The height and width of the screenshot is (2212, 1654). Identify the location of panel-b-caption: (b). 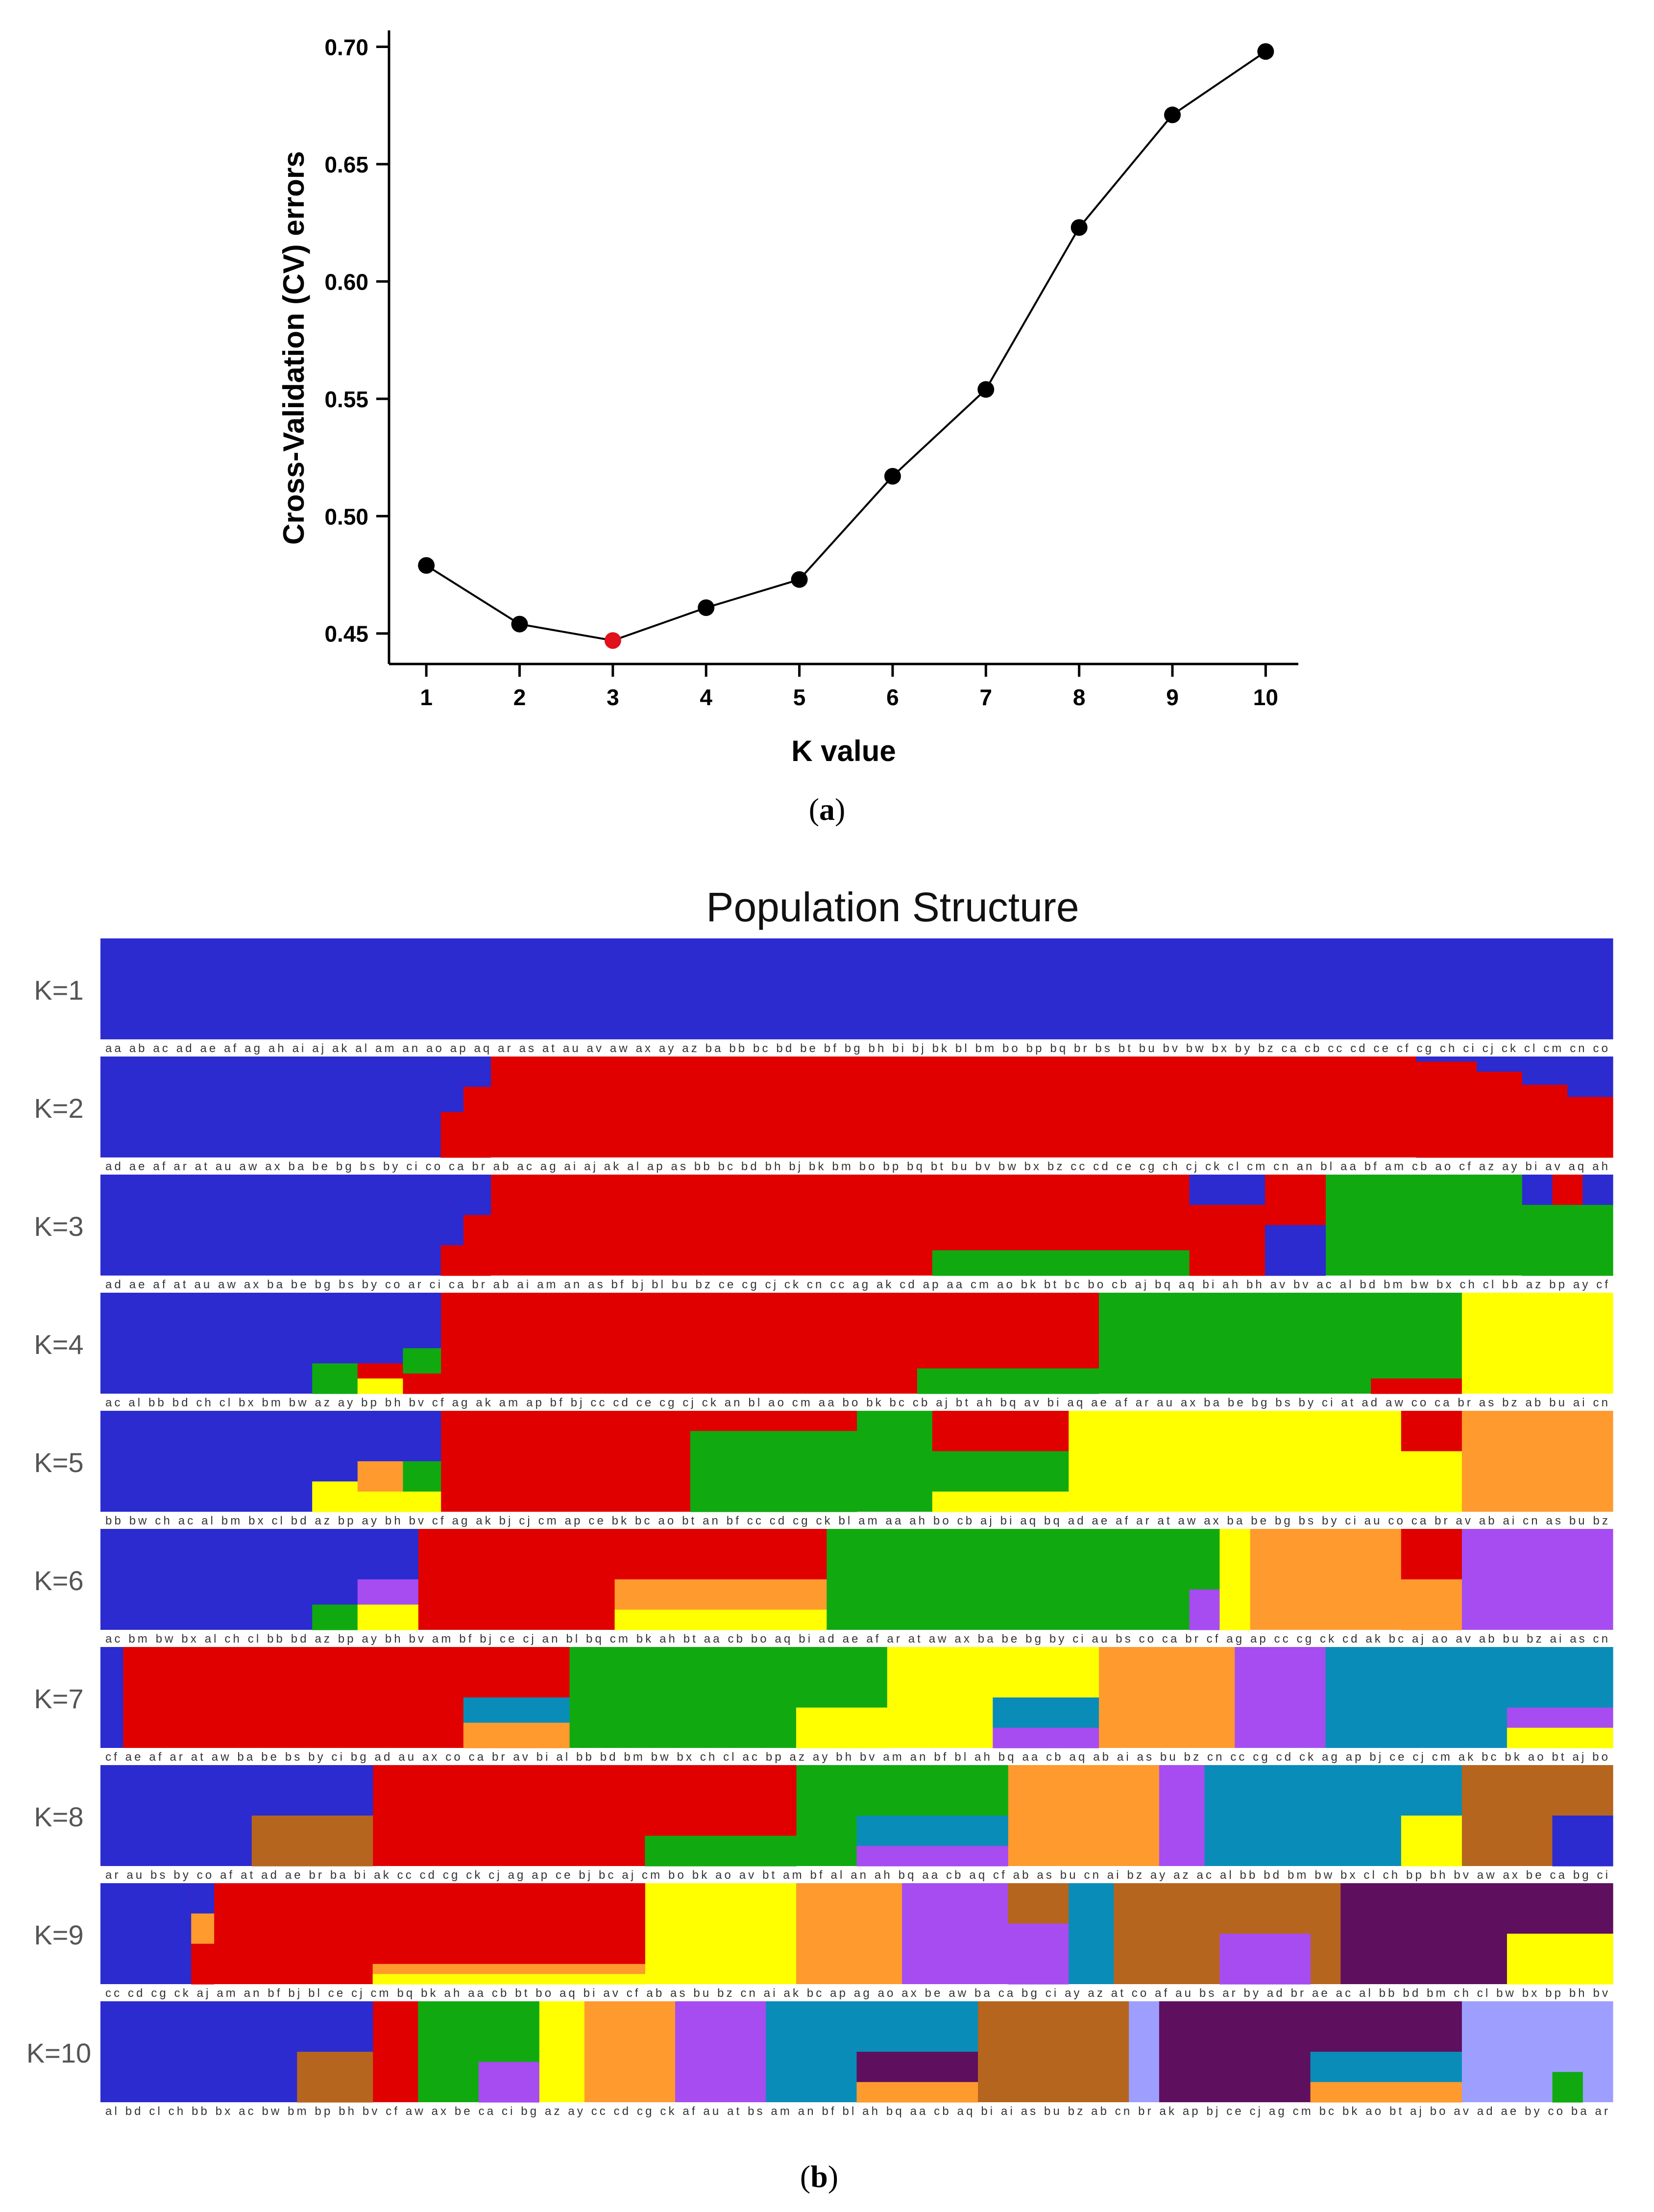
(819, 2176).